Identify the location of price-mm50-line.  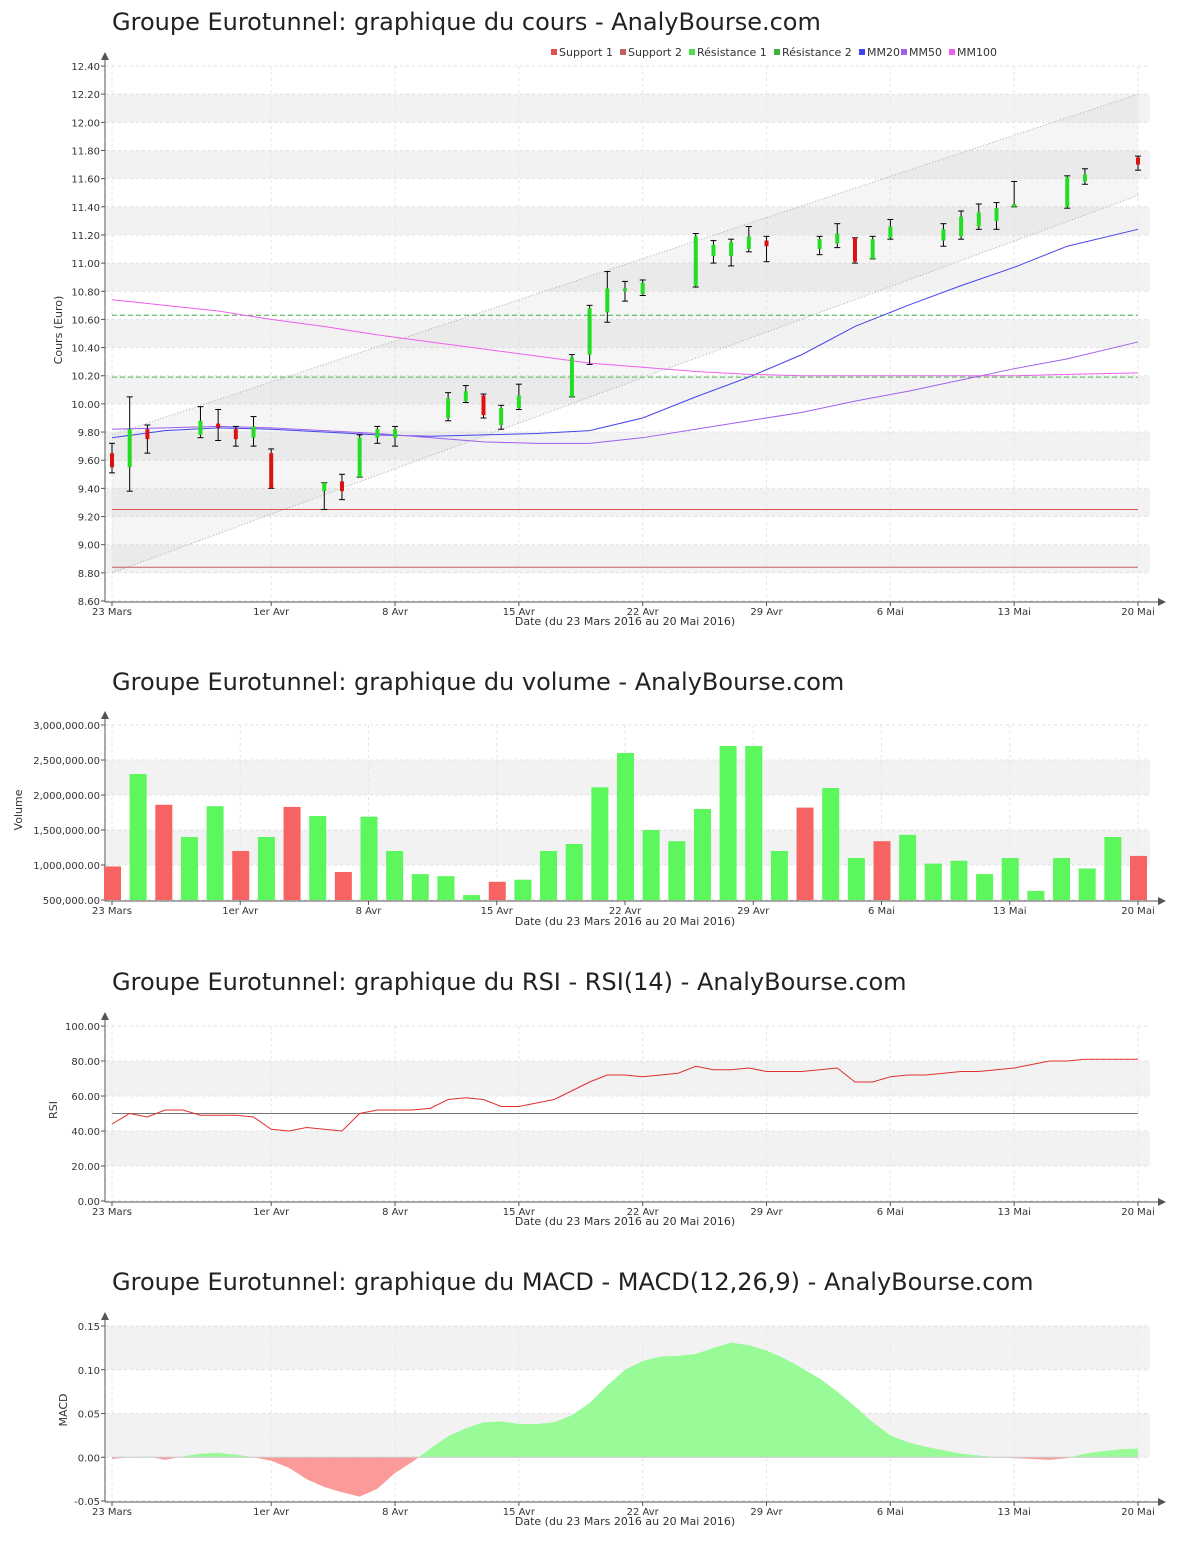
(625, 392).